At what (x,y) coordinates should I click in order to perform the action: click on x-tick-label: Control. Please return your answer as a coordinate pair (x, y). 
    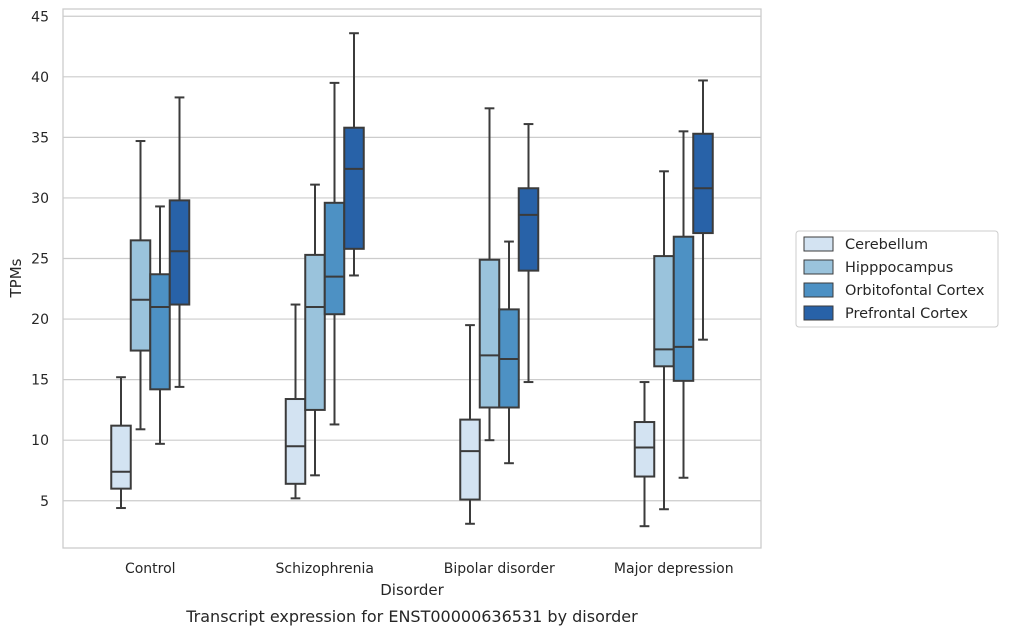
    Looking at the image, I should click on (150, 569).